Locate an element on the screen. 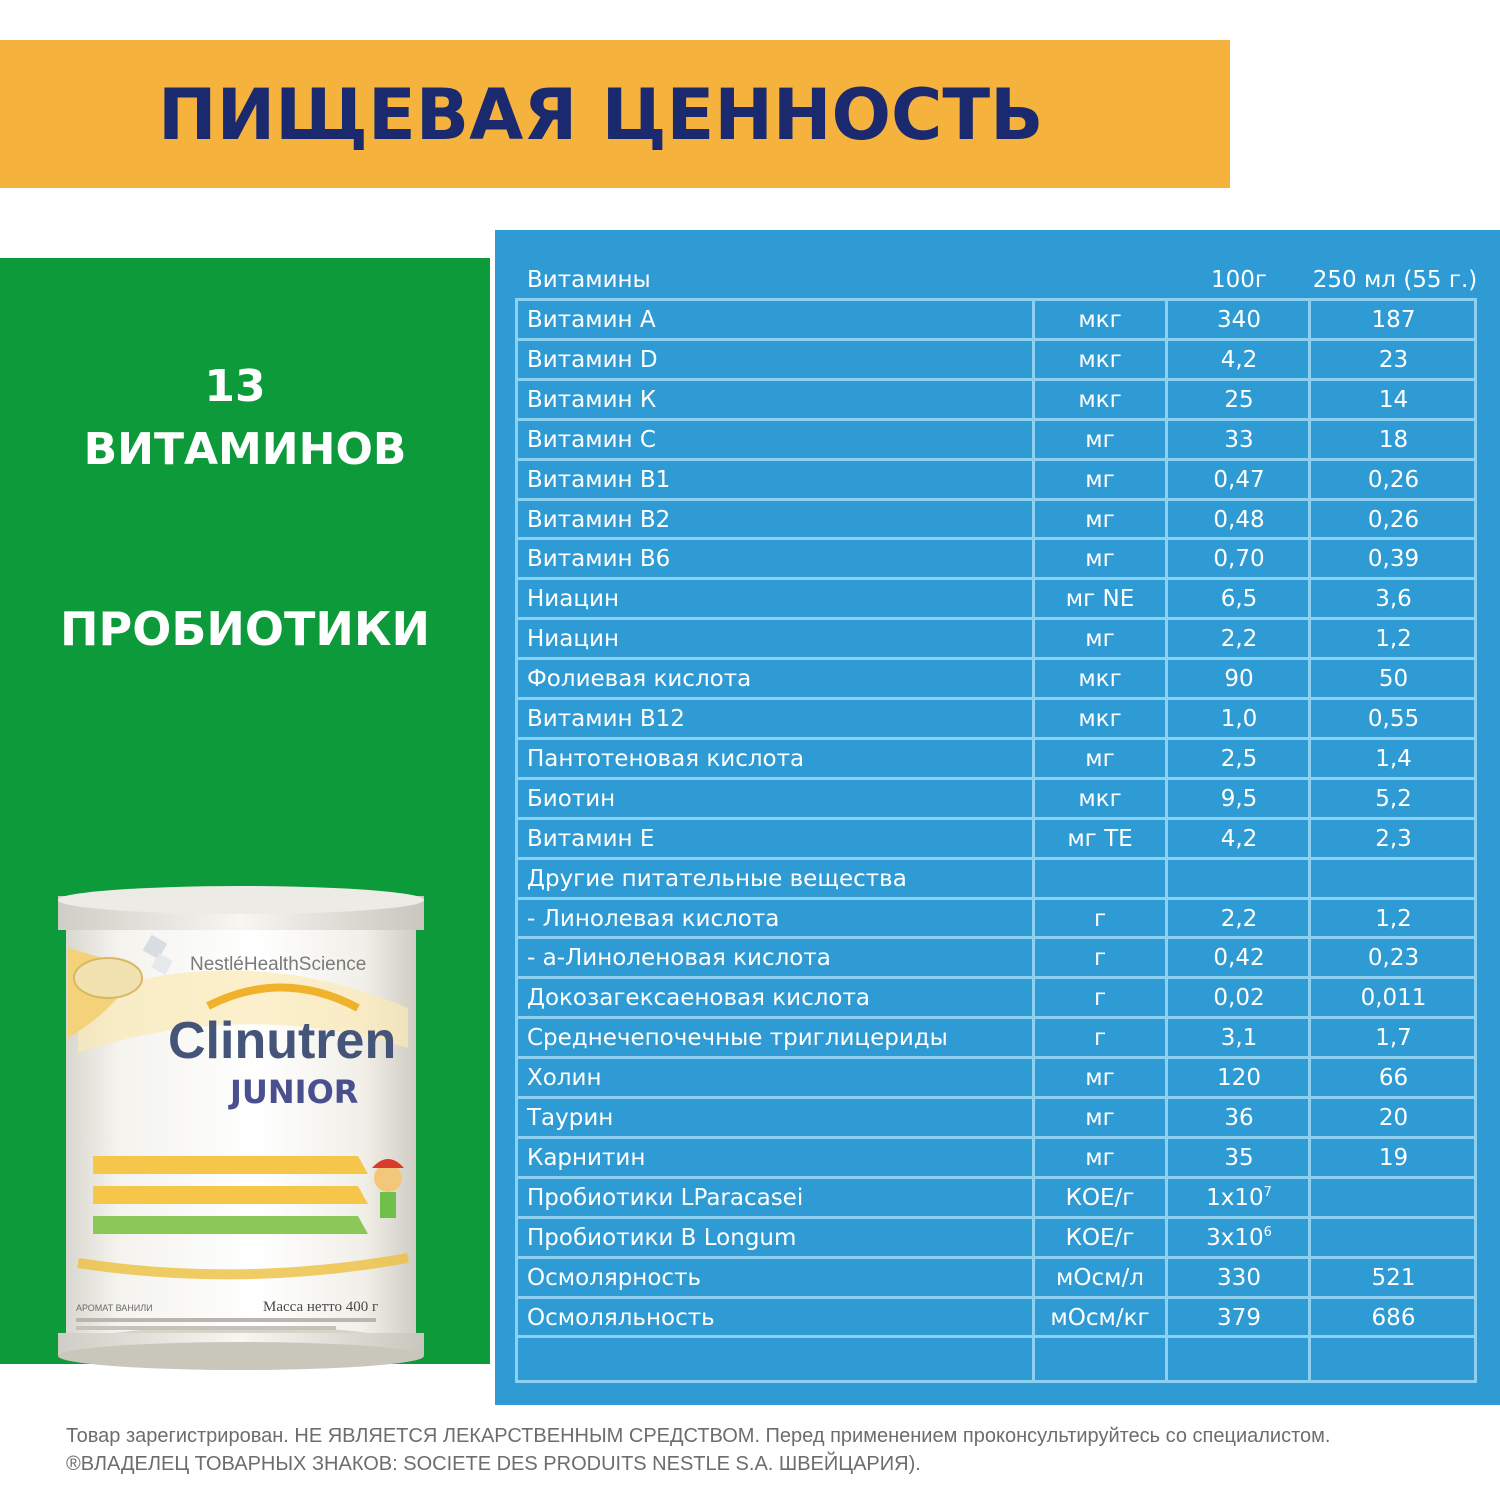 Image resolution: width=1500 pixels, height=1500 pixels. row-name: - Линолевая кислота is located at coordinates (653, 918).